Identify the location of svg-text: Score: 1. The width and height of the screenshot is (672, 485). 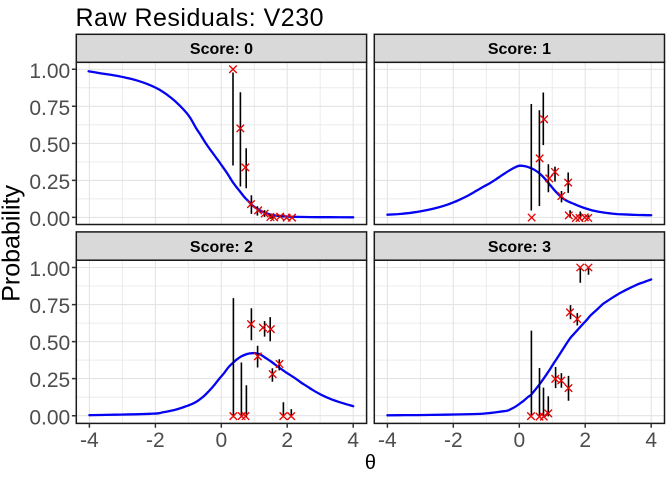
(519, 49).